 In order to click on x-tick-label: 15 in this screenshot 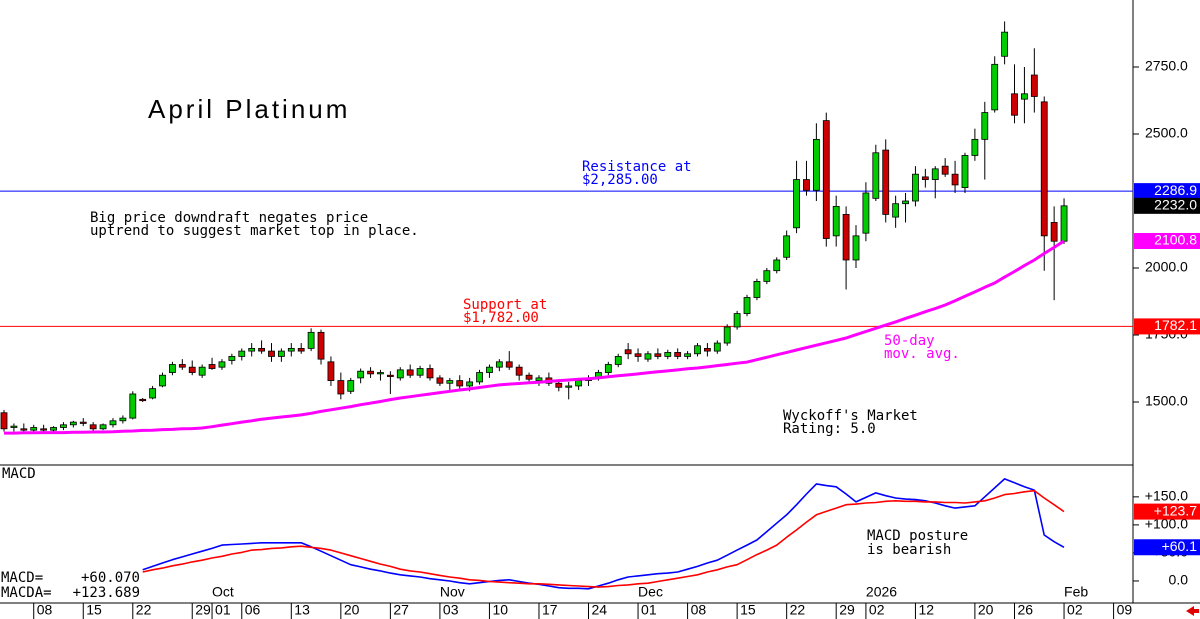, I will do `click(748, 610)`.